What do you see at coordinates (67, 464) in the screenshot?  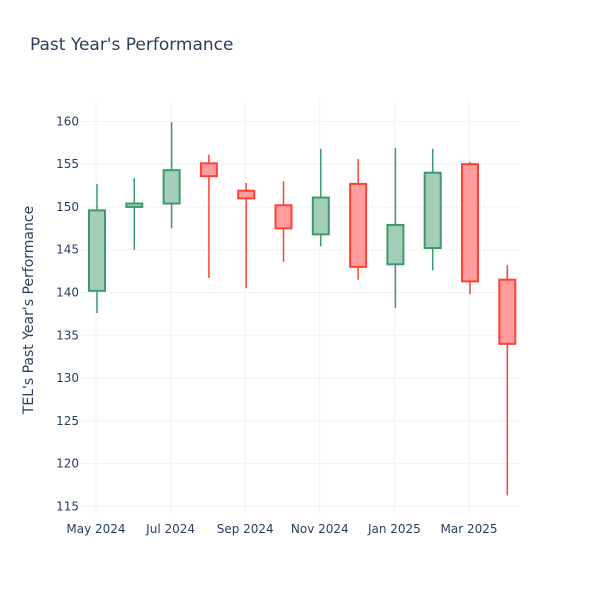 I see `y-tick-label: 120` at bounding box center [67, 464].